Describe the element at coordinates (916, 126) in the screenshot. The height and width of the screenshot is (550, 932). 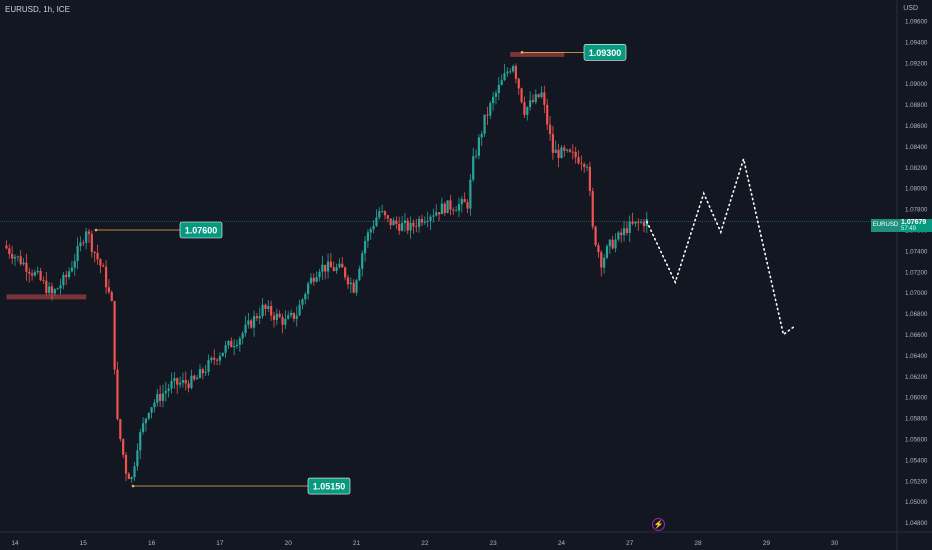
I see `y-tick-label: 1.08600` at that location.